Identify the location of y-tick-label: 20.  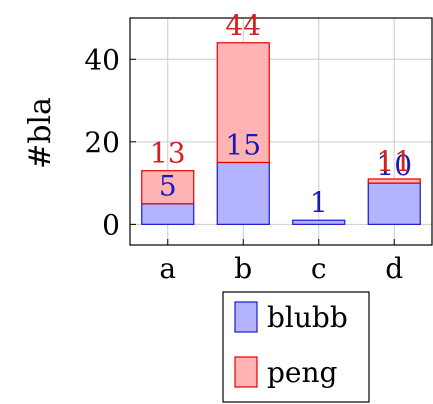
(102, 142).